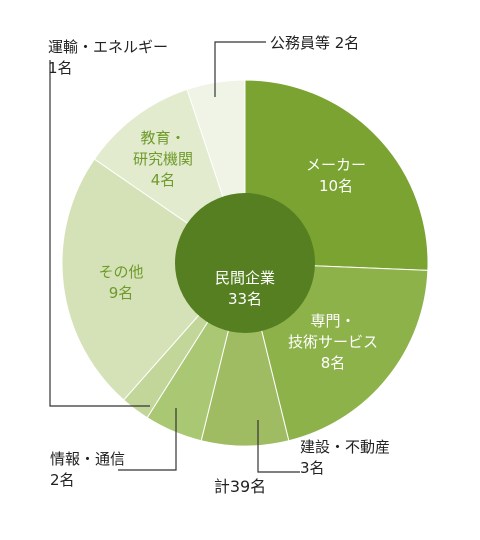 The height and width of the screenshot is (540, 480). What do you see at coordinates (333, 342) in the screenshot?
I see `slice-label-senmon-line2: 技術サービス` at bounding box center [333, 342].